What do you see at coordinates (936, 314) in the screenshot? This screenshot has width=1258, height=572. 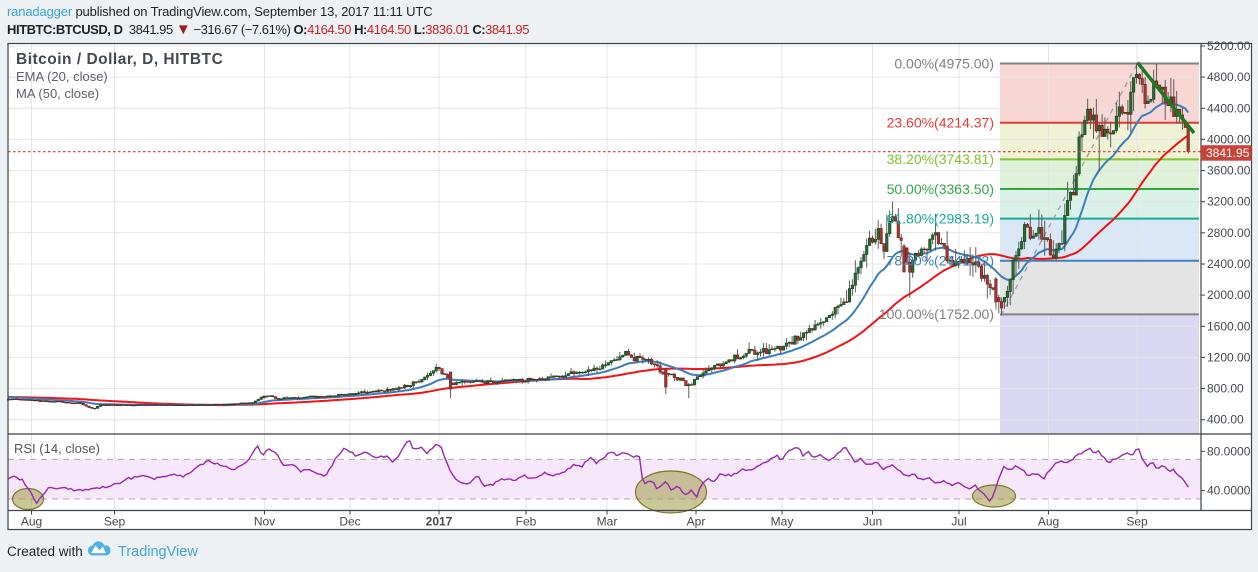 I see `svg-text: 100.00%(1752.00)` at bounding box center [936, 314].